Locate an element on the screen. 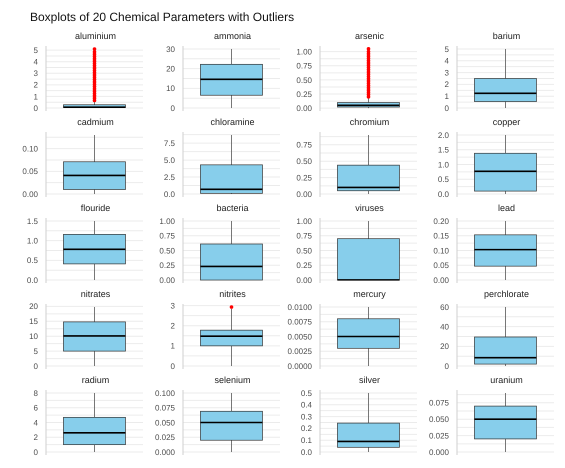 This screenshot has height=468, width=565. chart-title: mercury is located at coordinates (369, 294).